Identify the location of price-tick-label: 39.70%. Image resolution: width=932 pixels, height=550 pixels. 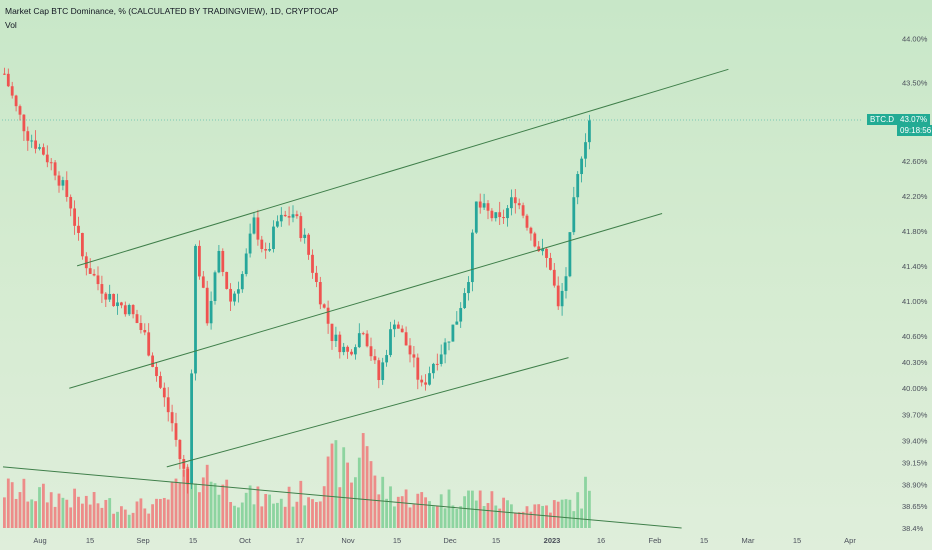
(915, 414).